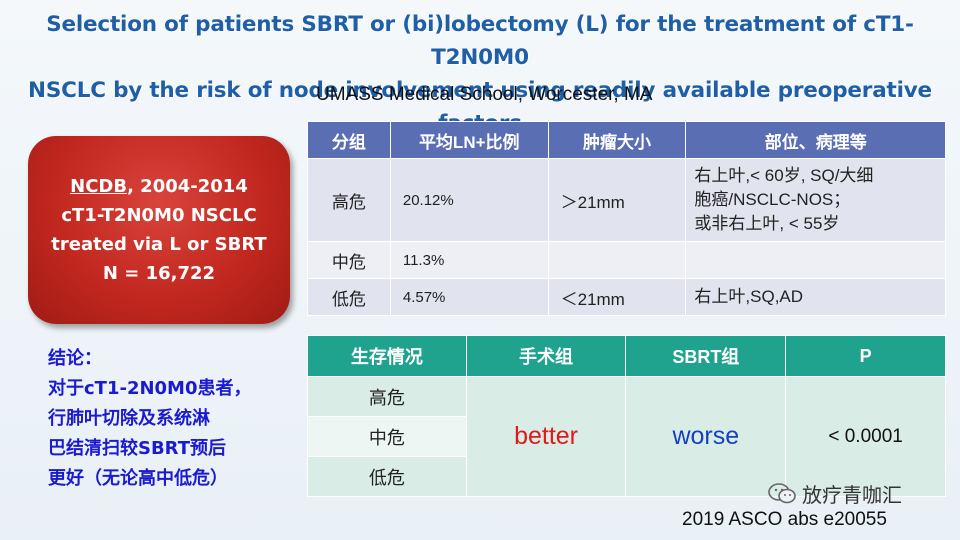 The width and height of the screenshot is (960, 540). Describe the element at coordinates (387, 436) in the screenshot. I see `cell-risk-group: 中危` at that location.